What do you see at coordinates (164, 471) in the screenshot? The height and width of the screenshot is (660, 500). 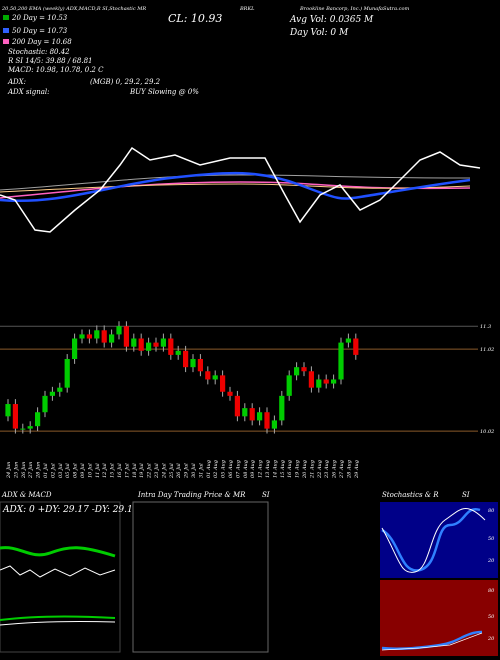 I see `x-tick-label: 24 Jul` at bounding box center [164, 471].